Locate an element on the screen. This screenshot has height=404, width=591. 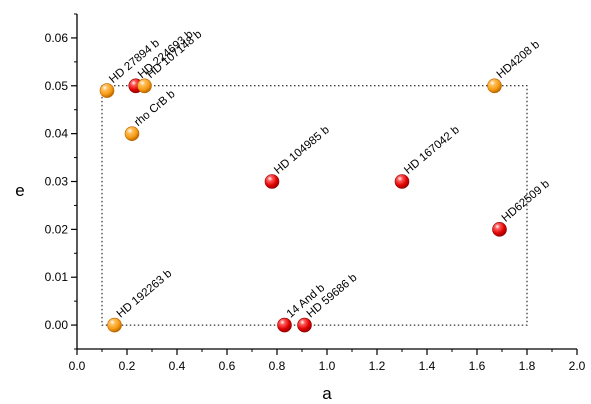
x-tick-label: 1.2 is located at coordinates (377, 366).